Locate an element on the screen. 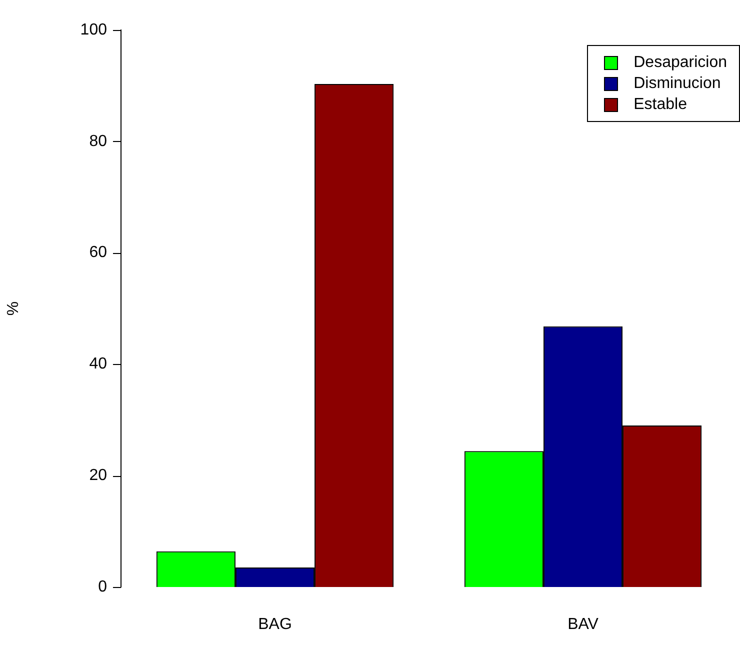 This screenshot has width=740, height=647. legend-label: Estable is located at coordinates (660, 105).